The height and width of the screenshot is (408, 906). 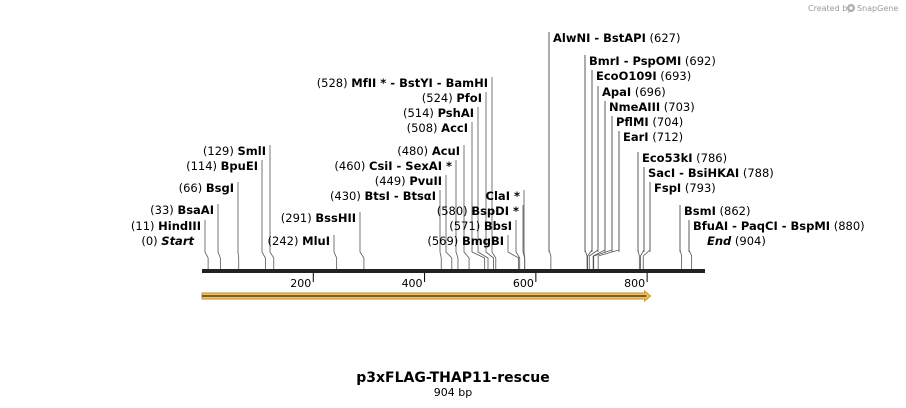 What do you see at coordinates (632, 122) in the screenshot?
I see `site-name: PflMI` at bounding box center [632, 122].